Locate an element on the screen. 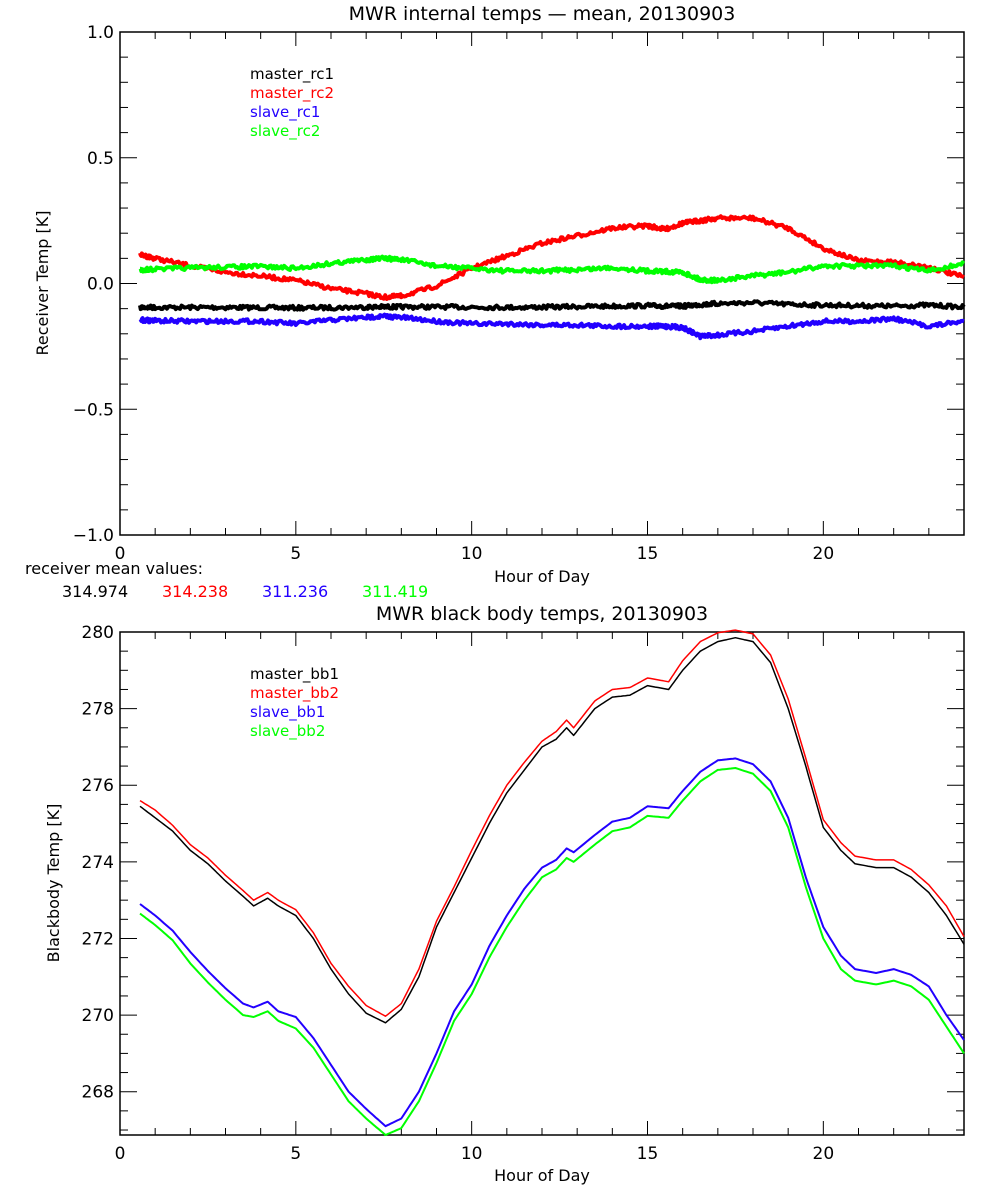 The height and width of the screenshot is (1200, 1000). series-group is located at coordinates (552, 277).